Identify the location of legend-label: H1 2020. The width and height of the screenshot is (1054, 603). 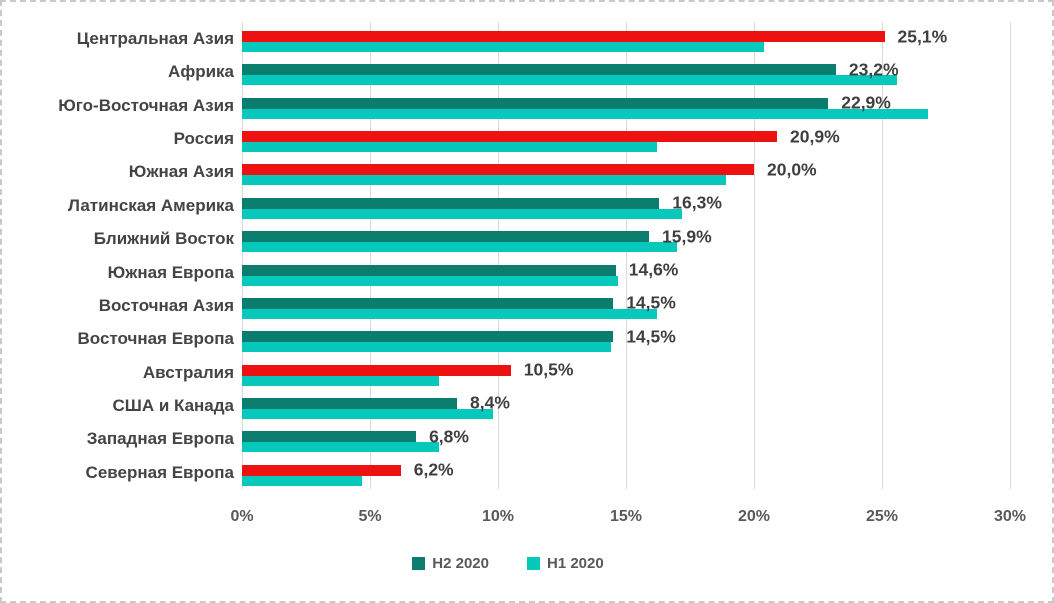
(575, 563).